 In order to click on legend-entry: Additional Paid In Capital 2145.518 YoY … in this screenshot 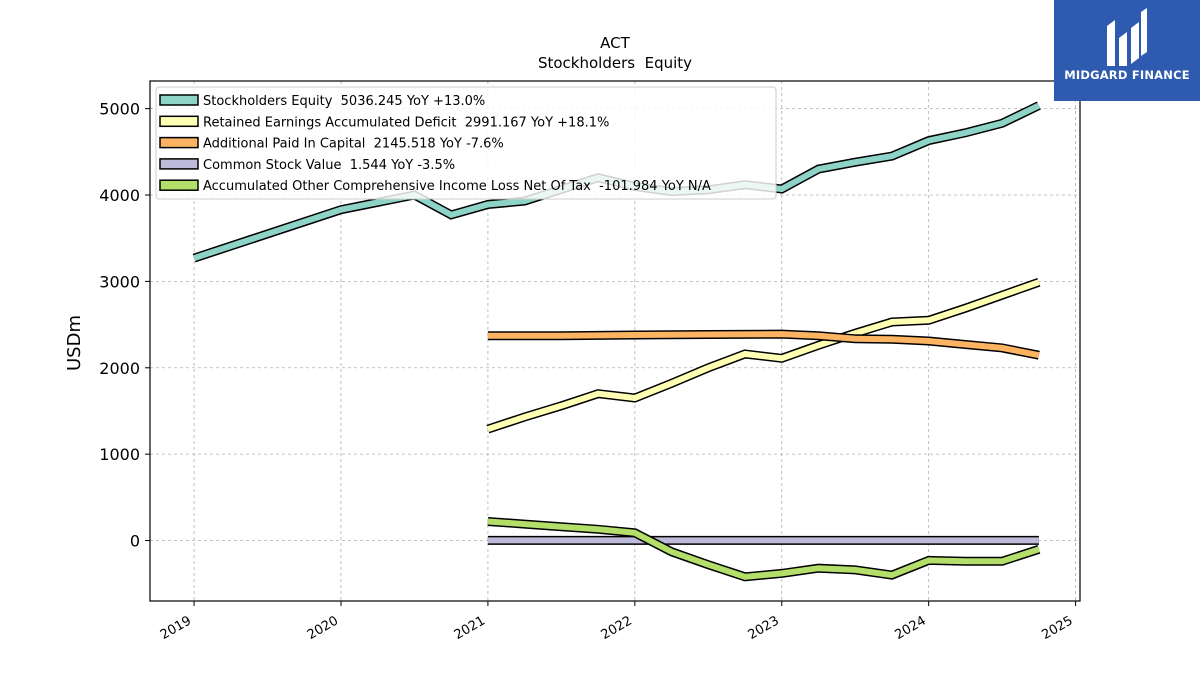, I will do `click(353, 144)`.